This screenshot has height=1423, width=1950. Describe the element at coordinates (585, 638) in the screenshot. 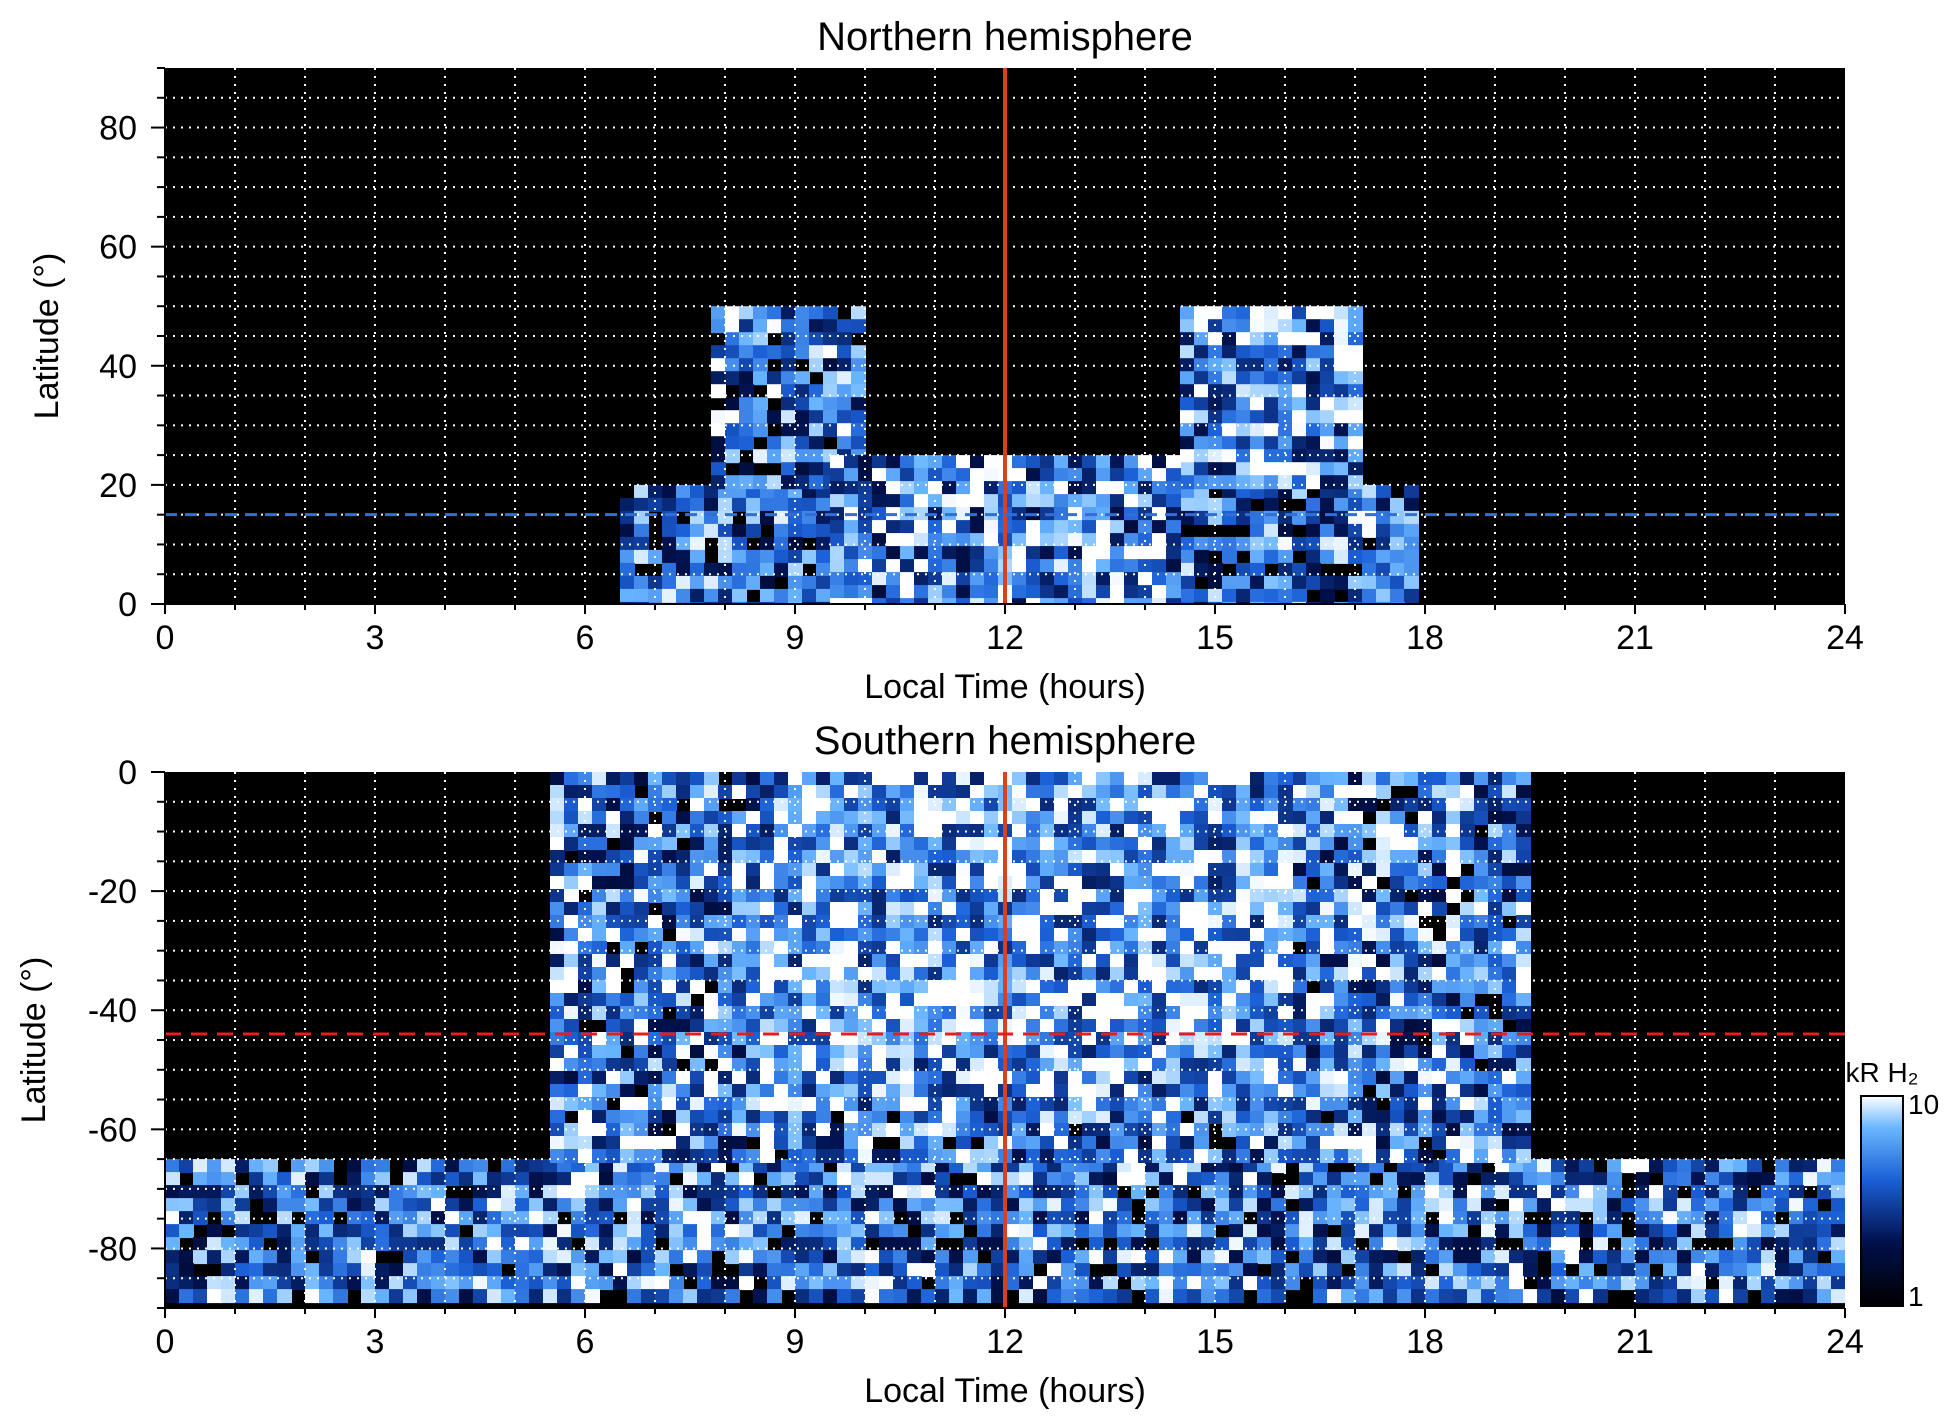

I see `x-tick-label: 6` at that location.